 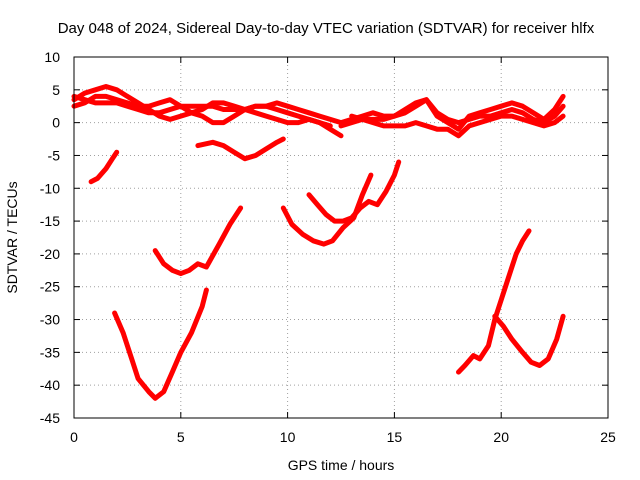 What do you see at coordinates (354, 191) in the screenshot?
I see `series-line-s12` at bounding box center [354, 191].